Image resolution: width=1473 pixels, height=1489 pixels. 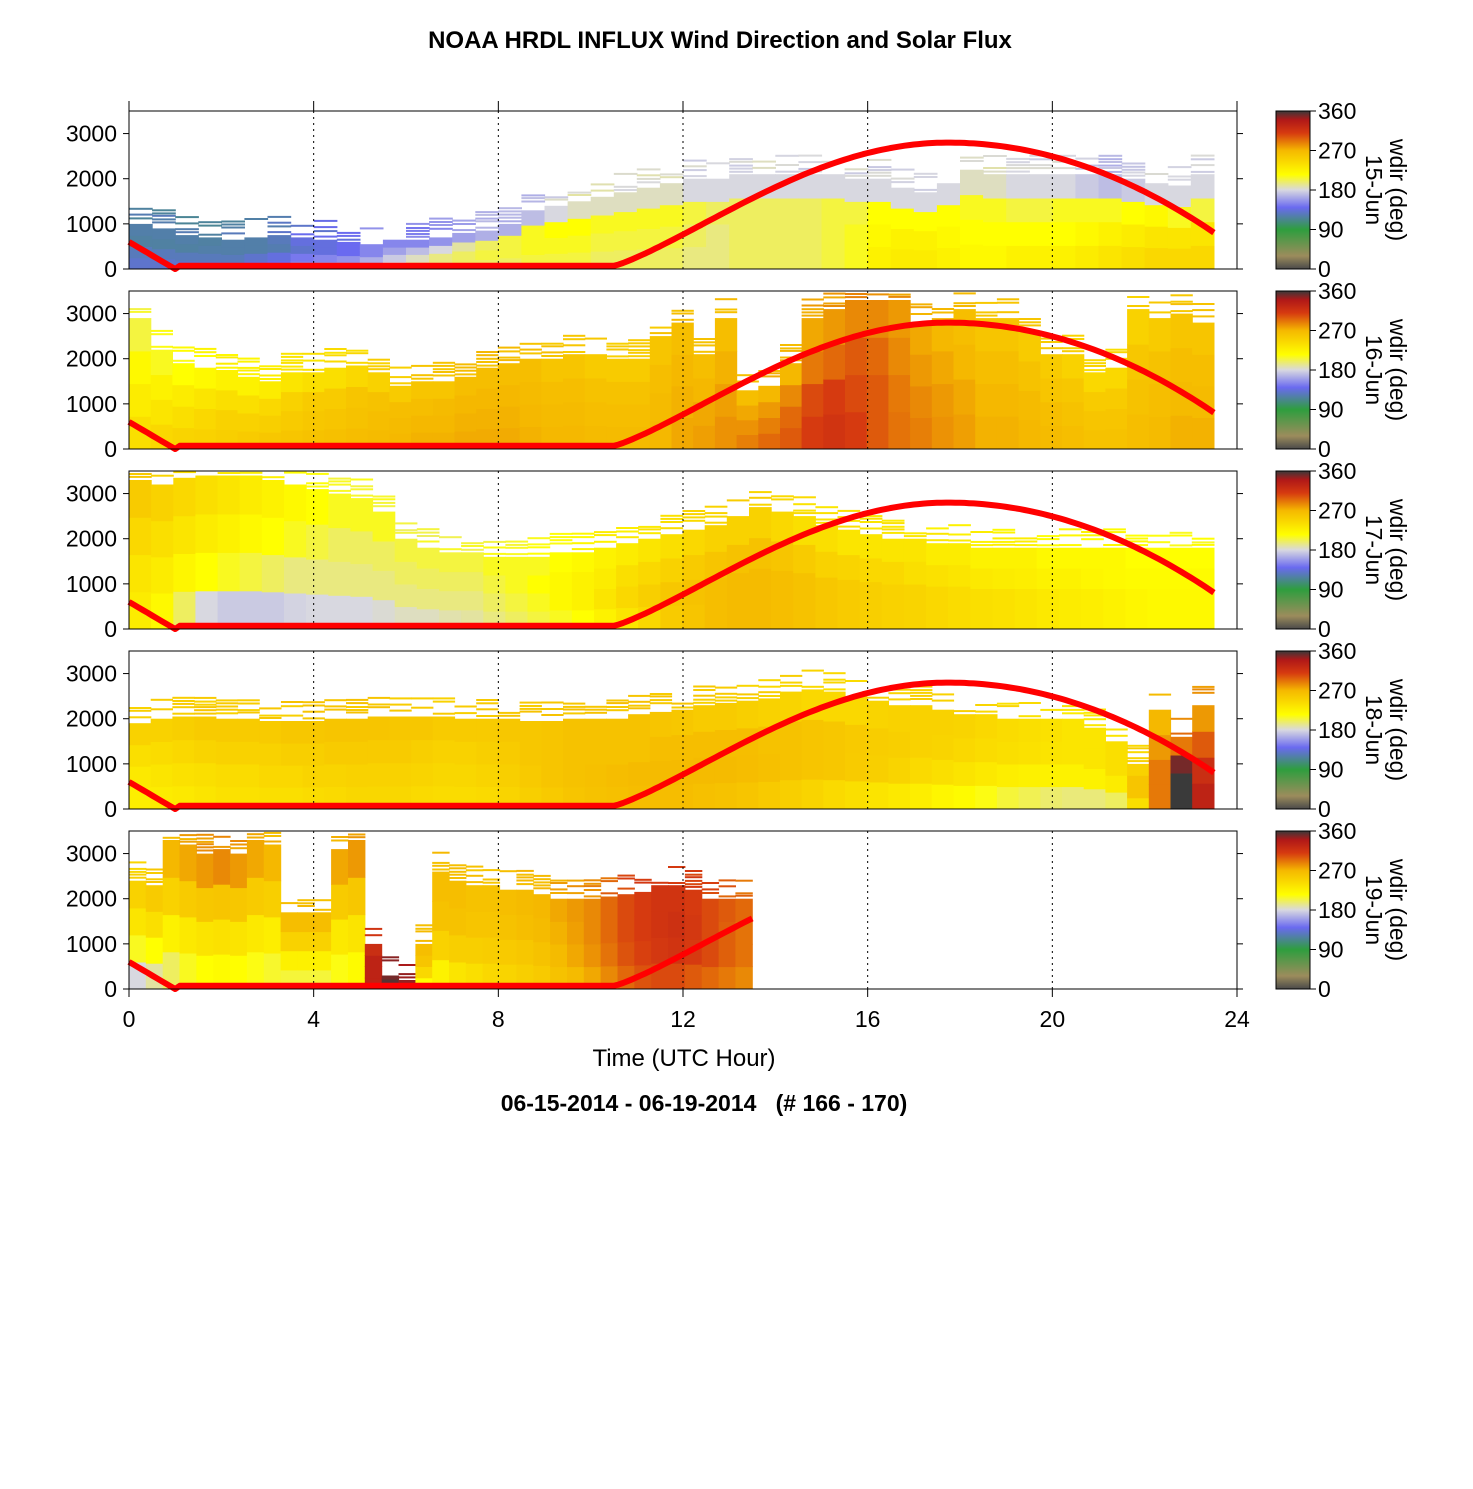 What do you see at coordinates (313, 1019) in the screenshot?
I see `x-tick-label: 4` at bounding box center [313, 1019].